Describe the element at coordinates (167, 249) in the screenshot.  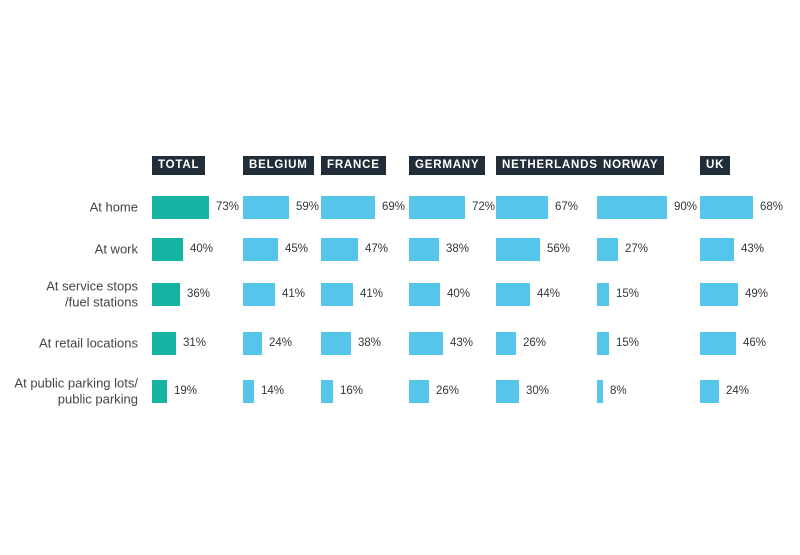
I see `bar-total-at-work` at that location.